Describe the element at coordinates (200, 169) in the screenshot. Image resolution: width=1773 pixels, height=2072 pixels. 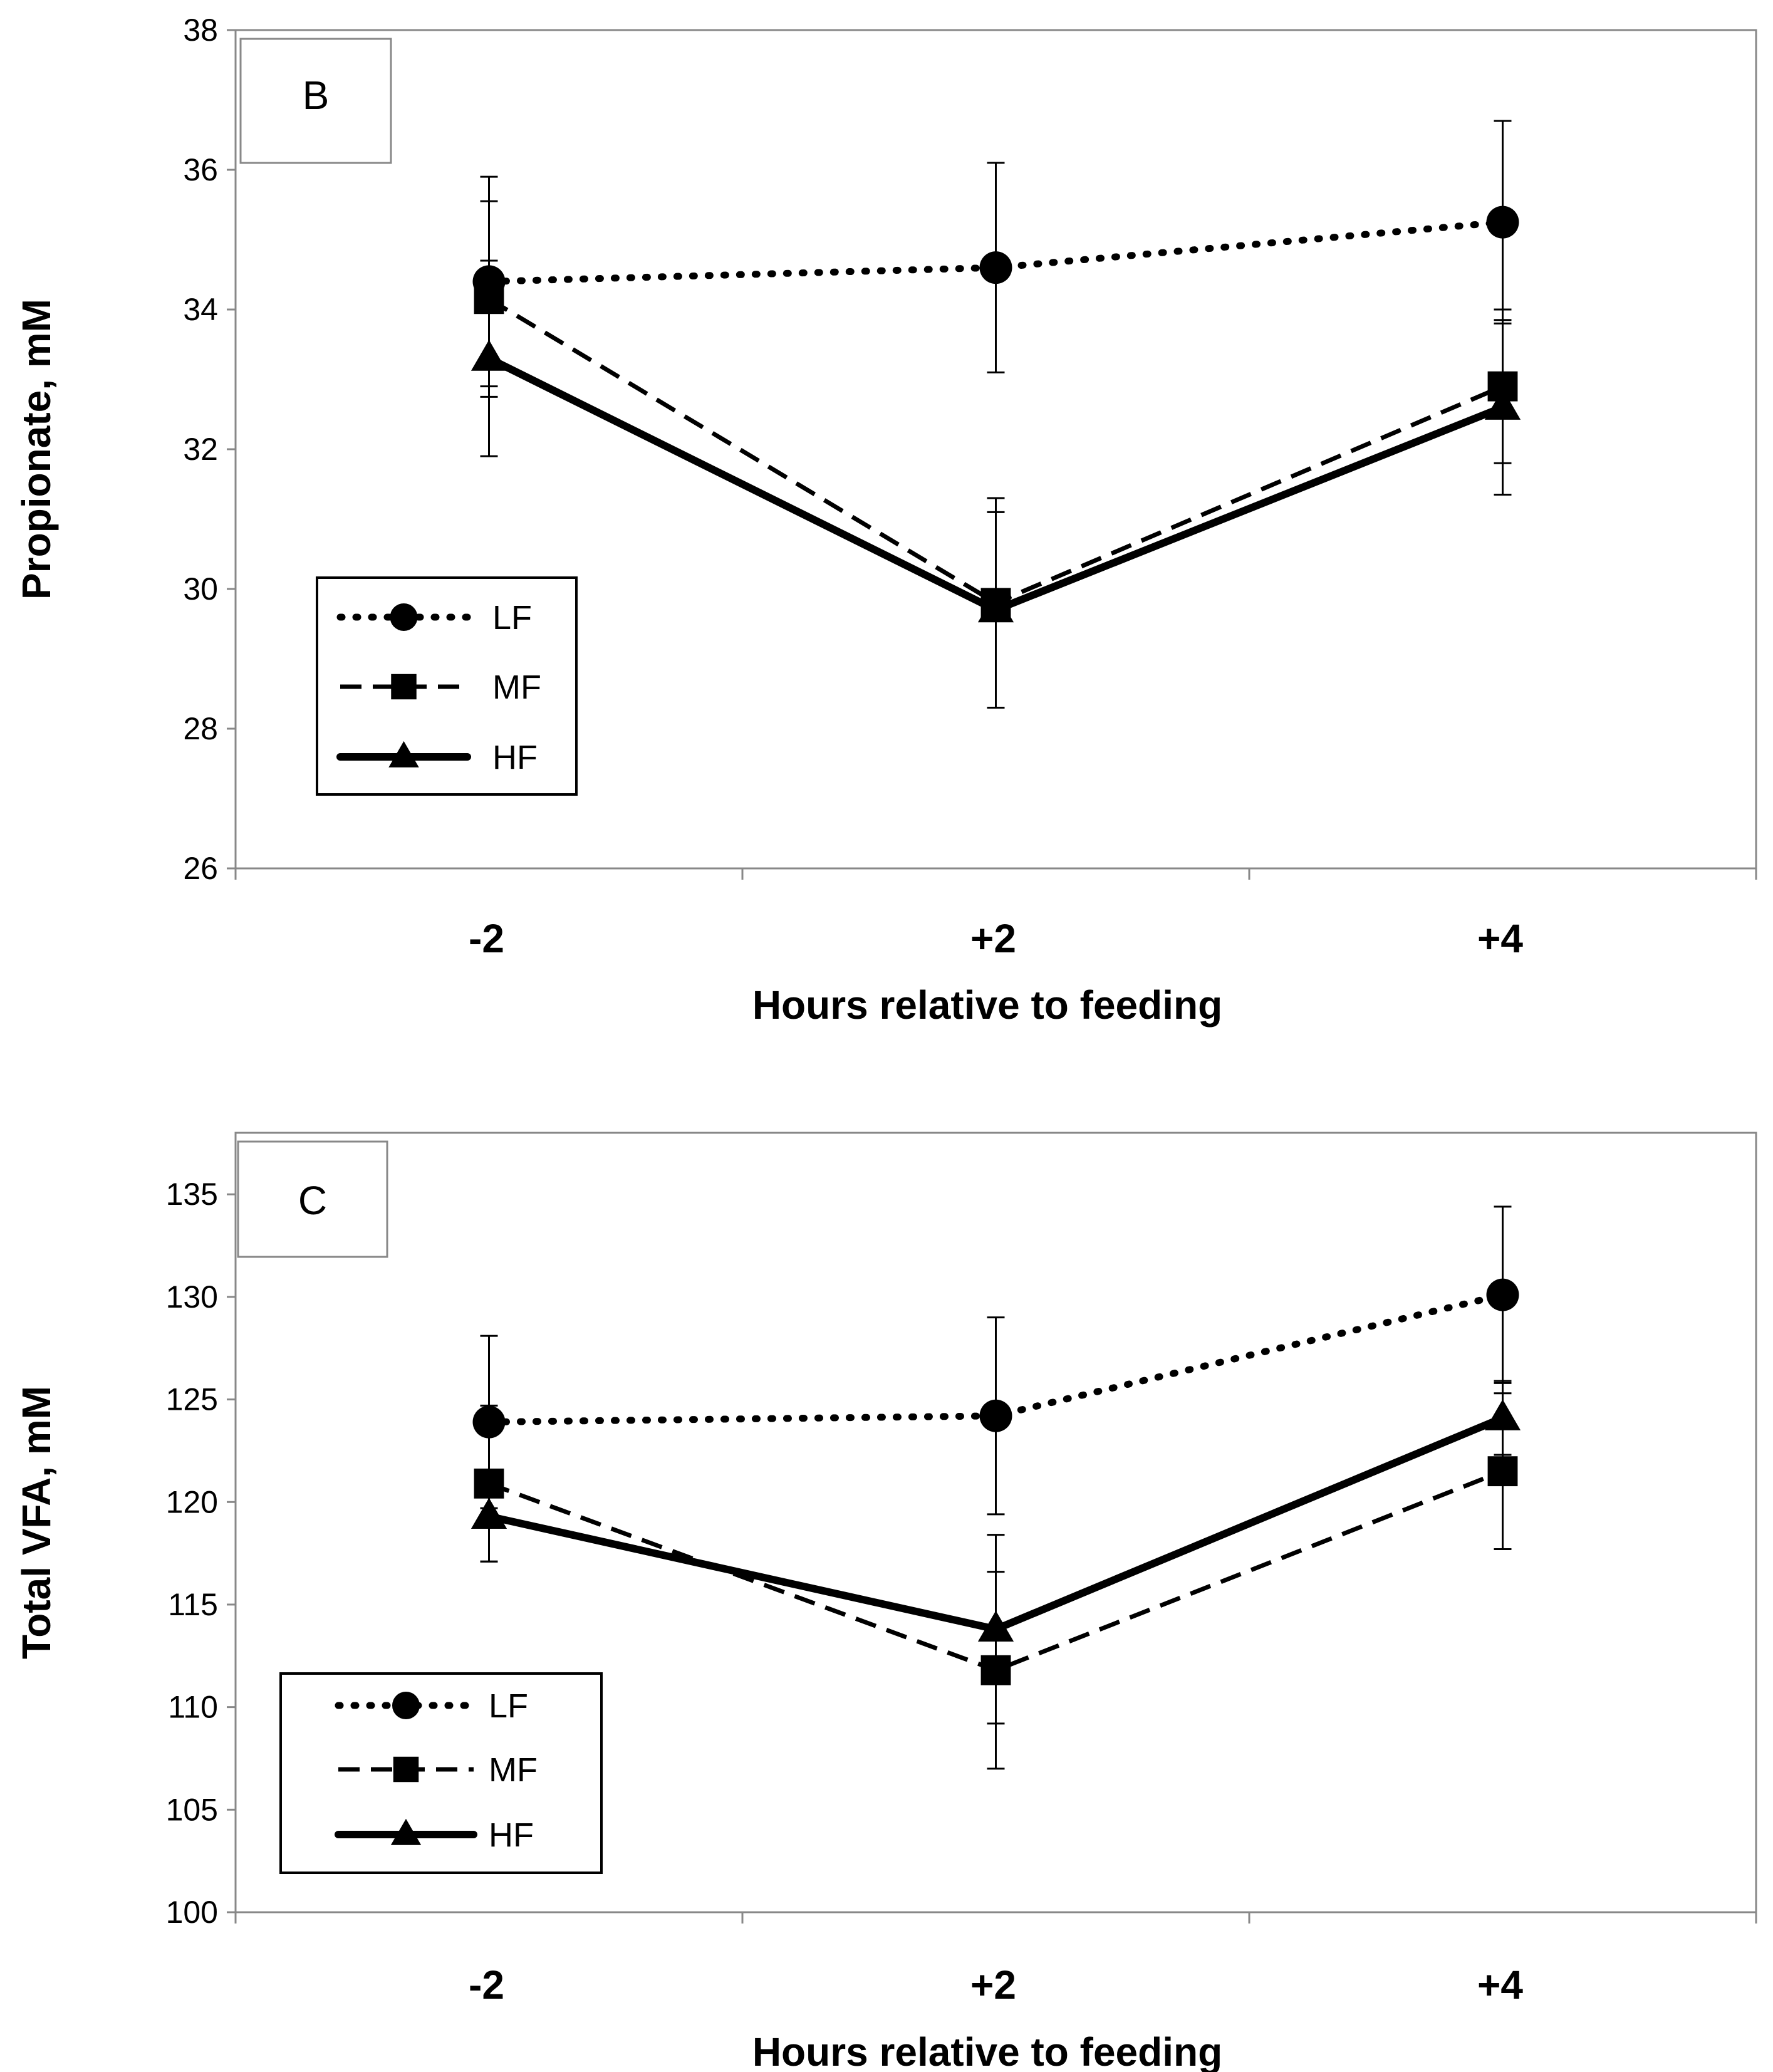
I see `y-tick-label: 36` at that location.